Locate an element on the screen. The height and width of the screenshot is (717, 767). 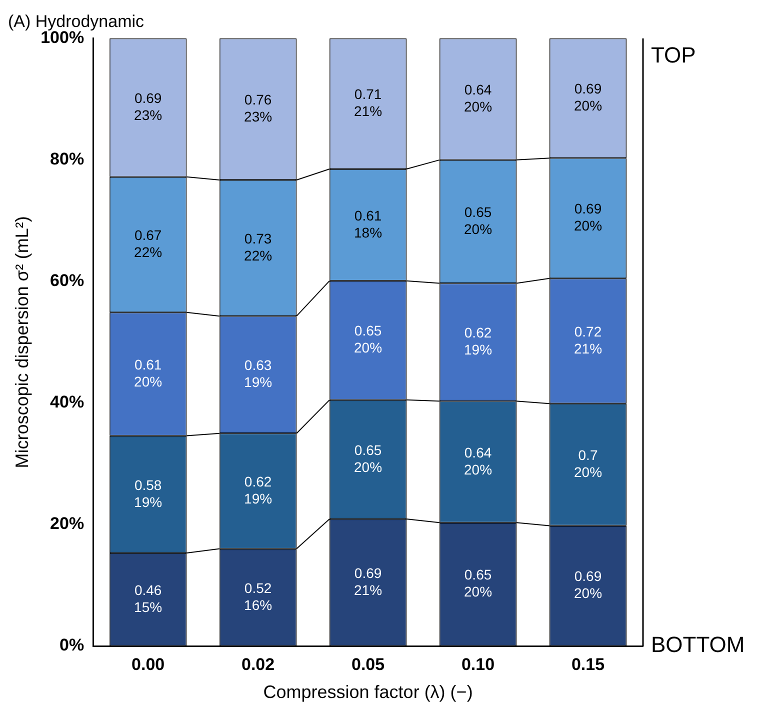
y-tick-label: 0% is located at coordinates (72, 645).